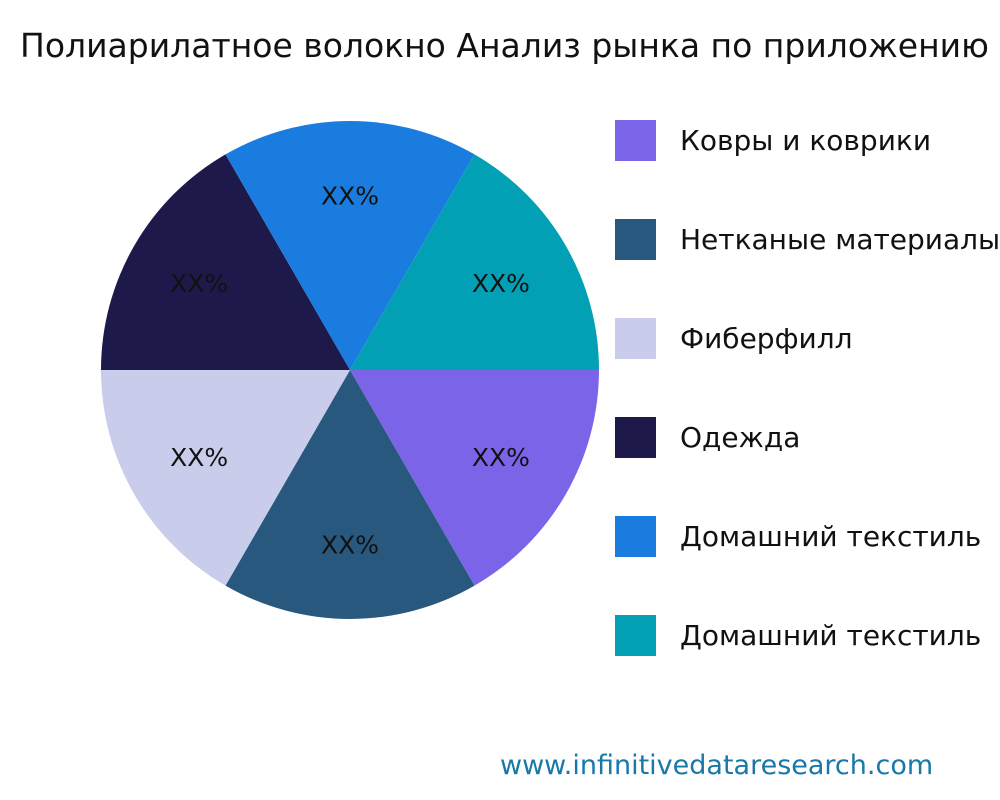 The image size is (1000, 800). I want to click on legend-item-nonwovens: Нетканые материалы, so click(807, 239).